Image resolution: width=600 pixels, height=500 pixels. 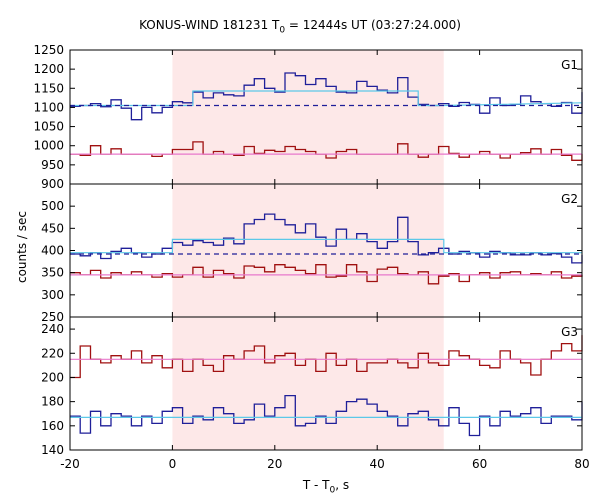 I want to click on x-tick-label: -20, so click(x=70, y=464).